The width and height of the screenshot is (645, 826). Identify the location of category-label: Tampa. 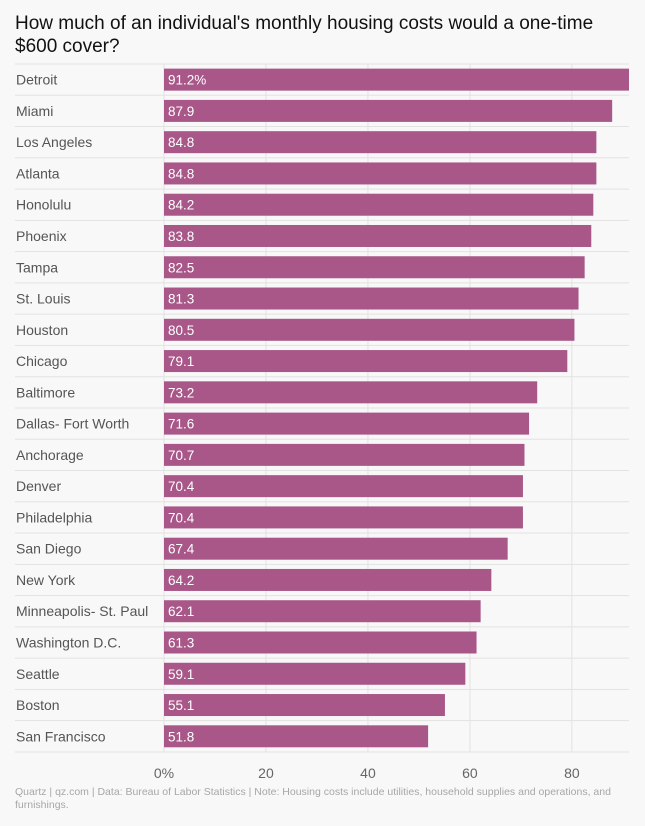
(37, 267).